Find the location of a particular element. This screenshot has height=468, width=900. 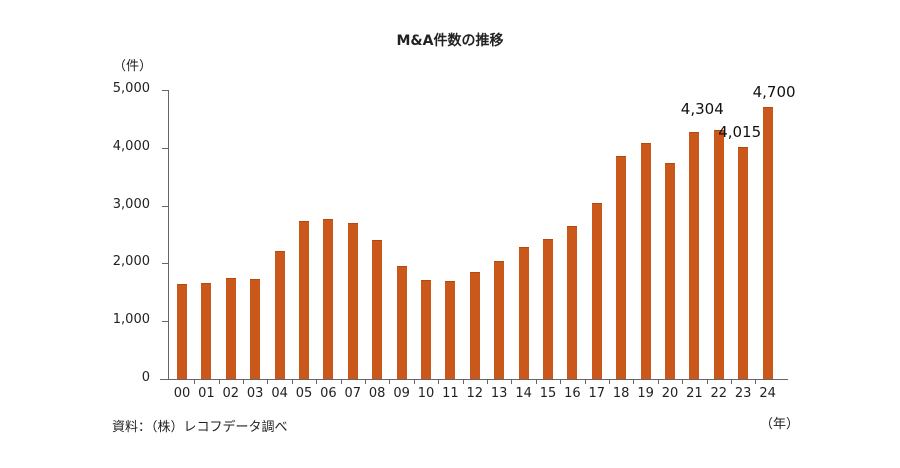

x-tick-label: 24 is located at coordinates (767, 393).